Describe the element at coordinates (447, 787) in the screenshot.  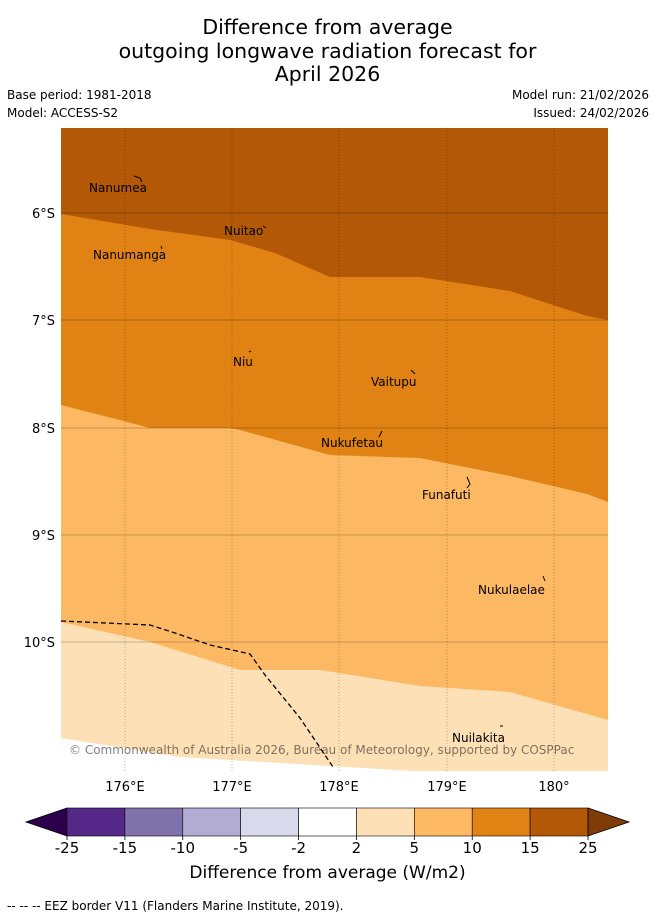
I see `lon-label: 179°E` at that location.